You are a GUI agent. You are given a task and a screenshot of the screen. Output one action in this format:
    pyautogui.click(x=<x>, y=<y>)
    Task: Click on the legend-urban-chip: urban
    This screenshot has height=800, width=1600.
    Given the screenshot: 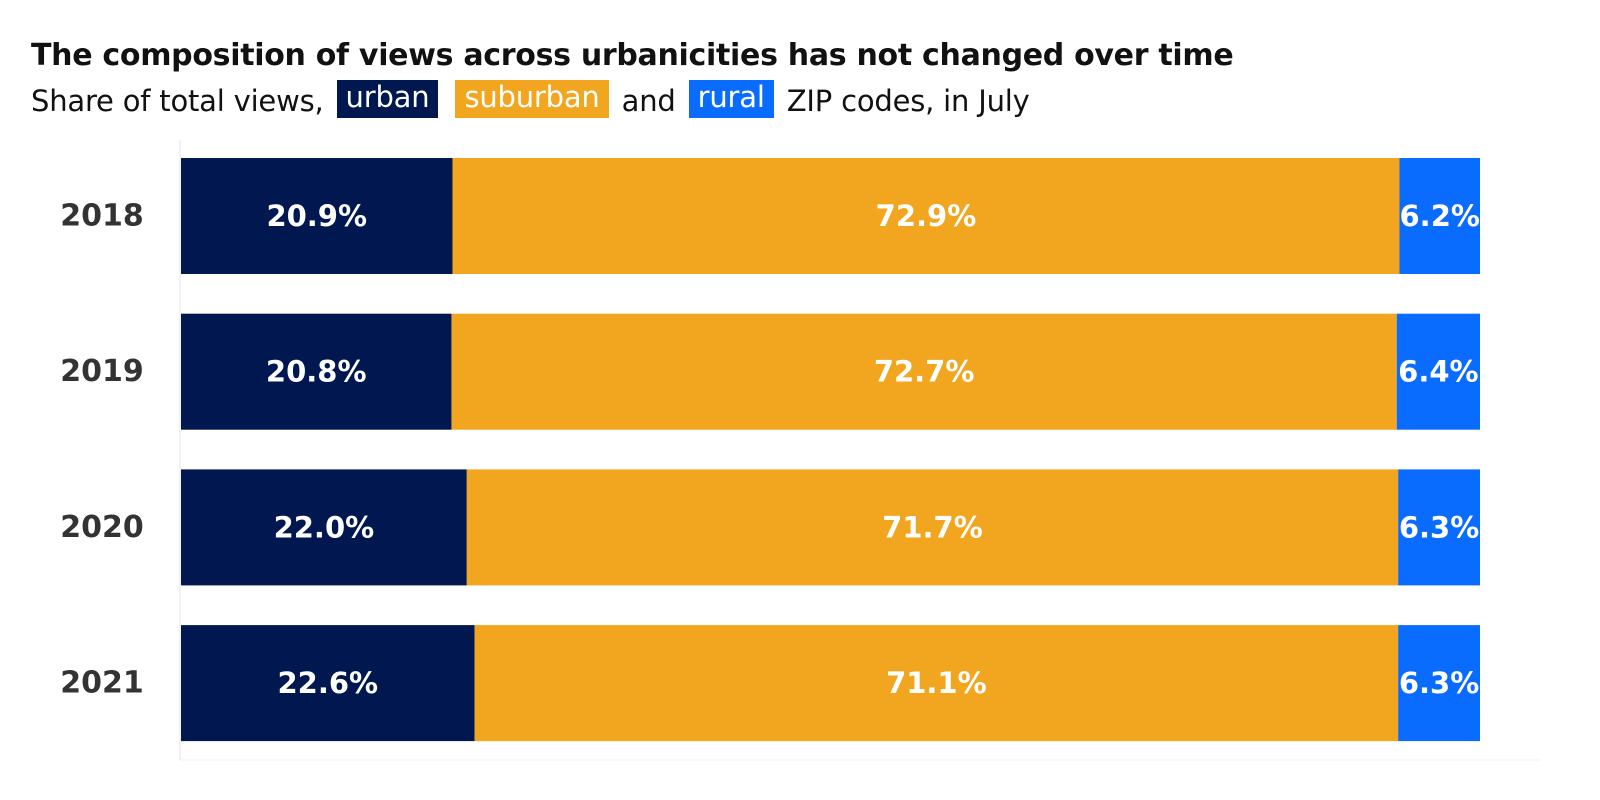 What is the action you would take?
    pyautogui.click(x=387, y=99)
    